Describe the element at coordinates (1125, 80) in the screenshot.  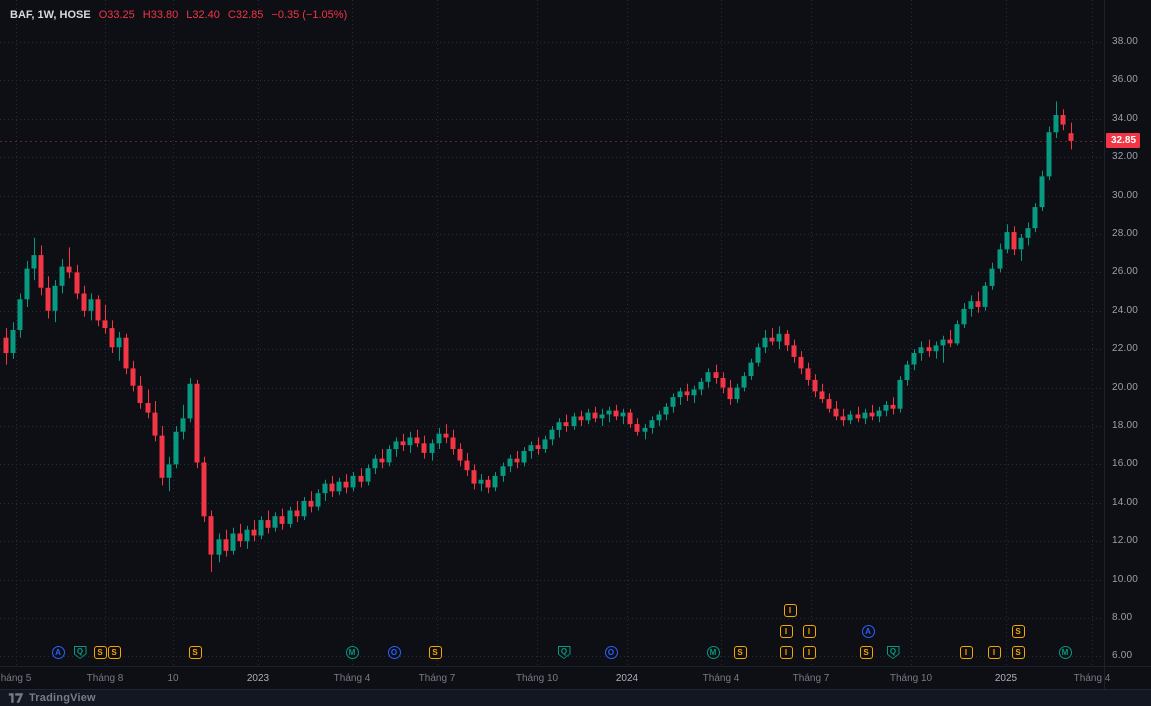
I see `price-tick-label: 36.00` at that location.